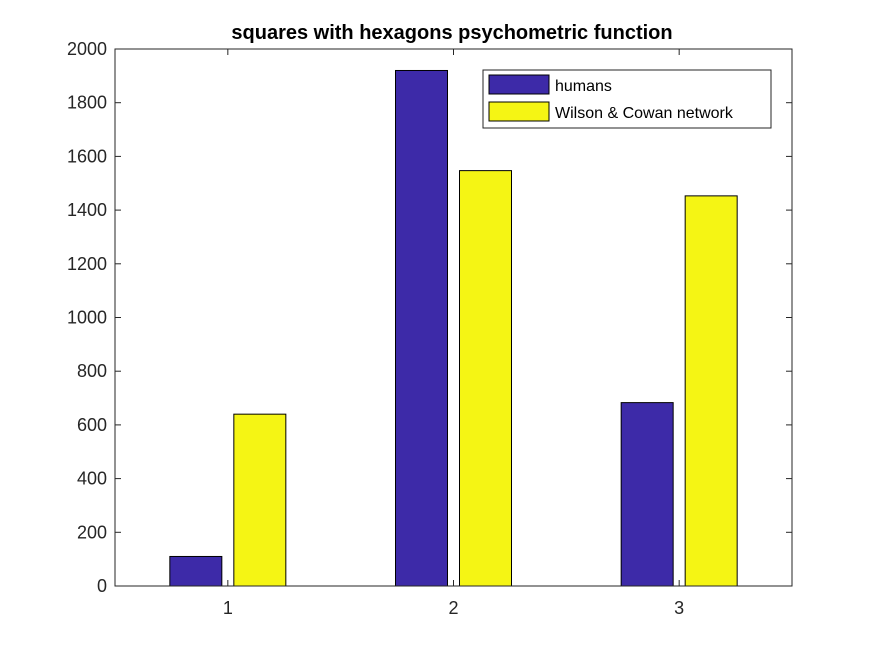 Image resolution: width=875 pixels, height=656 pixels. I want to click on y-tick-label: 1600, so click(87, 156).